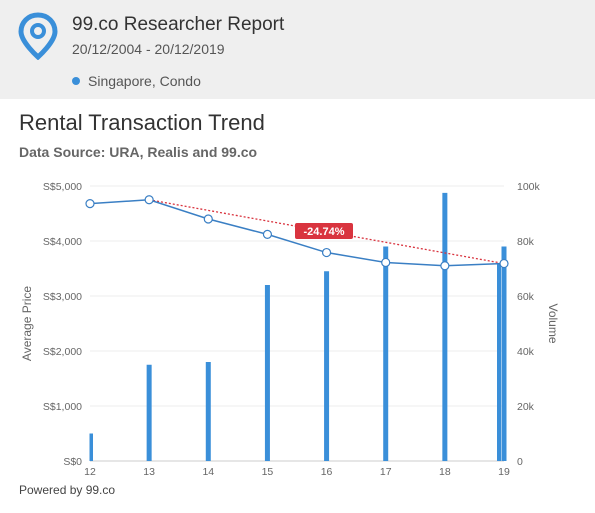  What do you see at coordinates (445, 472) in the screenshot?
I see `x-tick-label: 18` at bounding box center [445, 472].